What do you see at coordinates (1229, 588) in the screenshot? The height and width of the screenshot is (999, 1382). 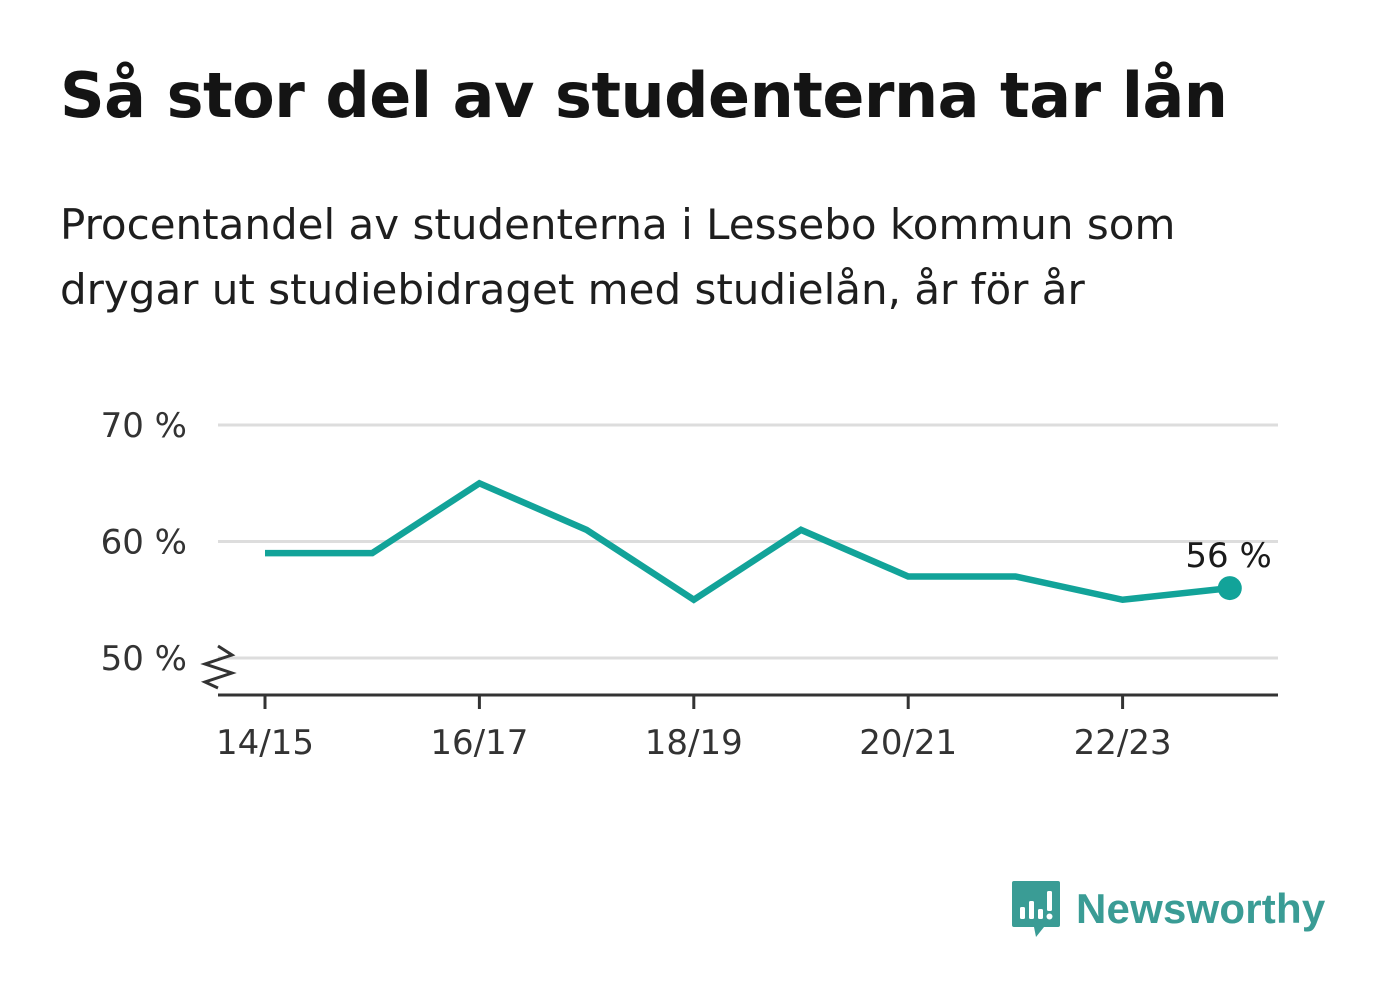 I see `last-data-point` at bounding box center [1229, 588].